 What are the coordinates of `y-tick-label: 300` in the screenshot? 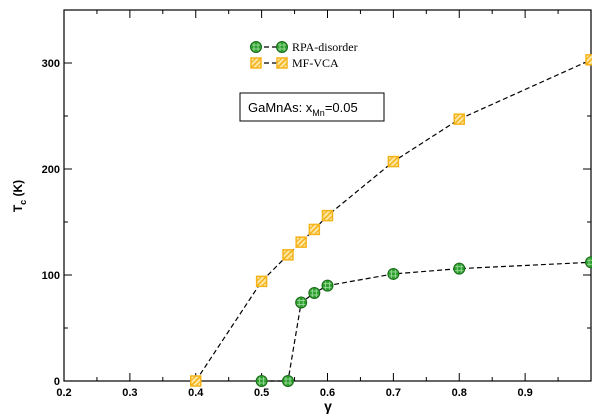 It's located at (51, 64).